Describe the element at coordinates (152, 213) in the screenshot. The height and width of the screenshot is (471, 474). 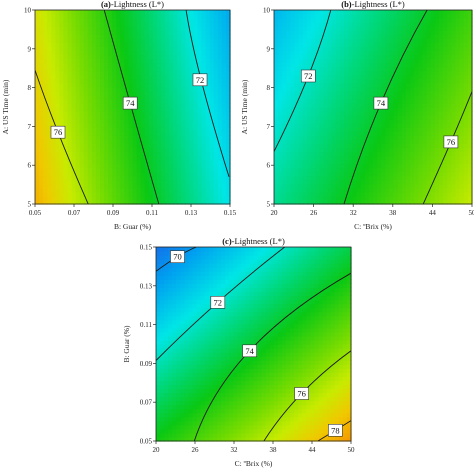
I see `x-tick-label: 0.11` at that location.